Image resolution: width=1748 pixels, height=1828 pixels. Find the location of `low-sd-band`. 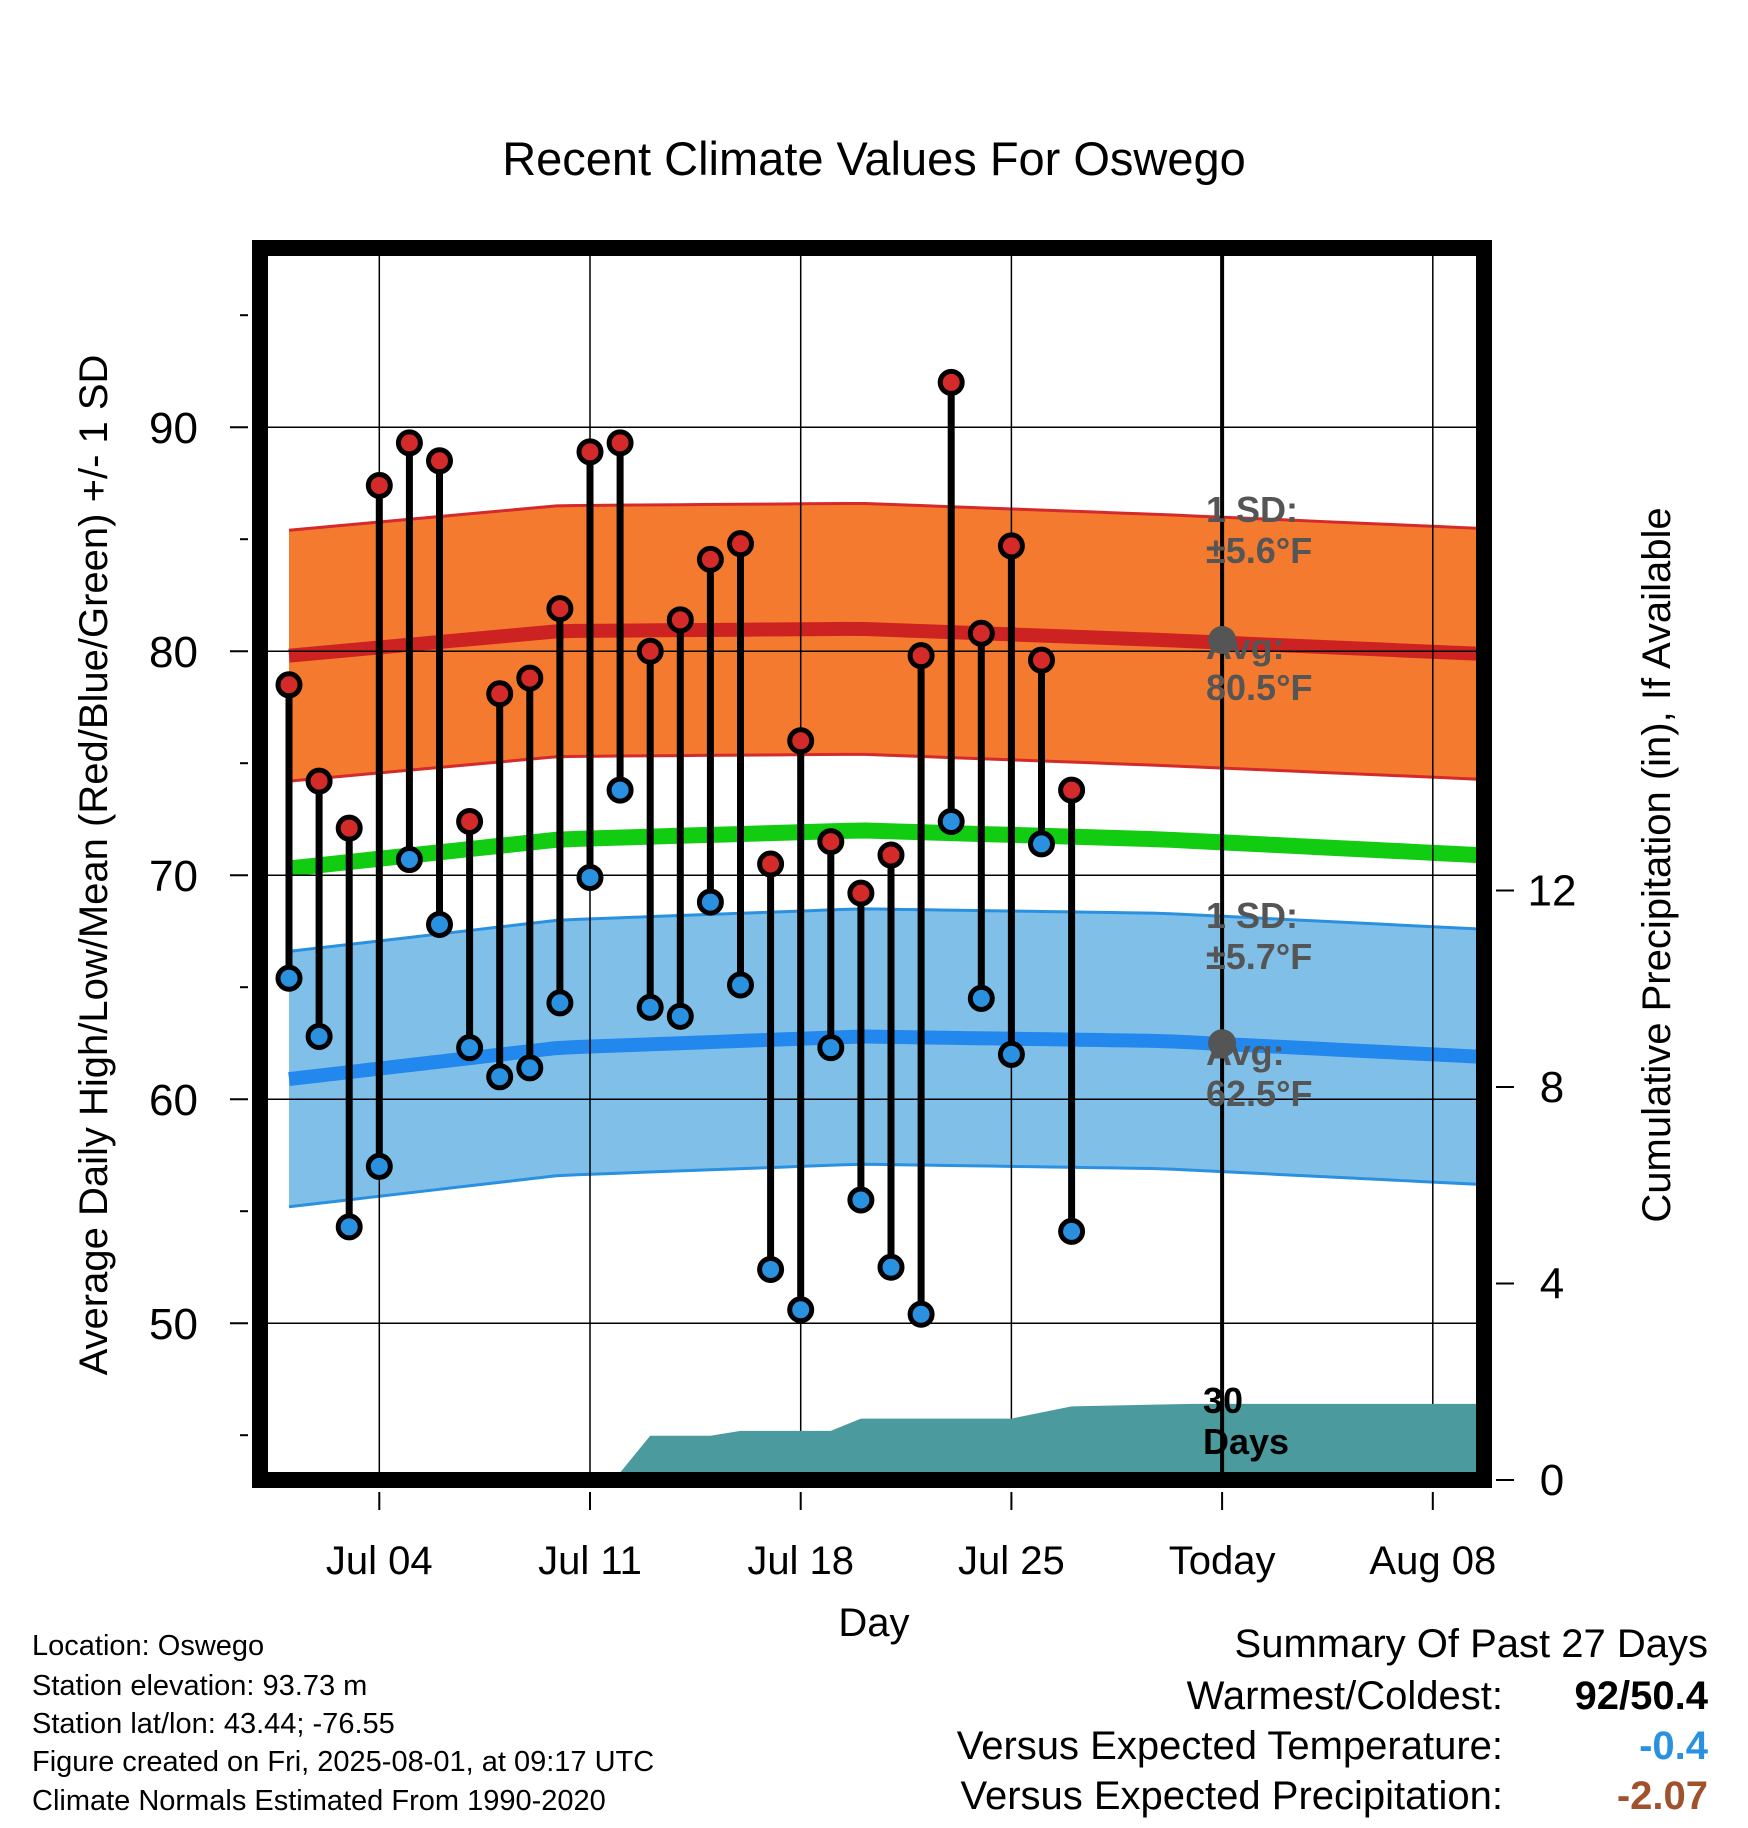

low-sd-band is located at coordinates (886, 1057).